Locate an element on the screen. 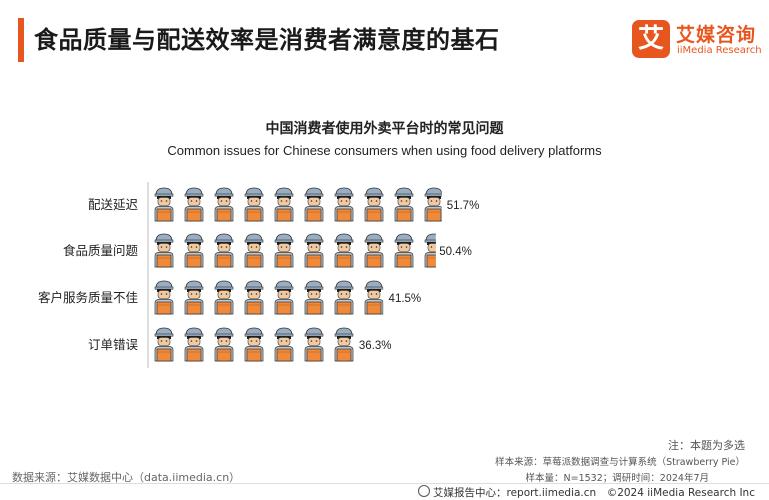 The height and width of the screenshot is (500, 769). logo-text-cn: 艾媒咨询 is located at coordinates (716, 35).